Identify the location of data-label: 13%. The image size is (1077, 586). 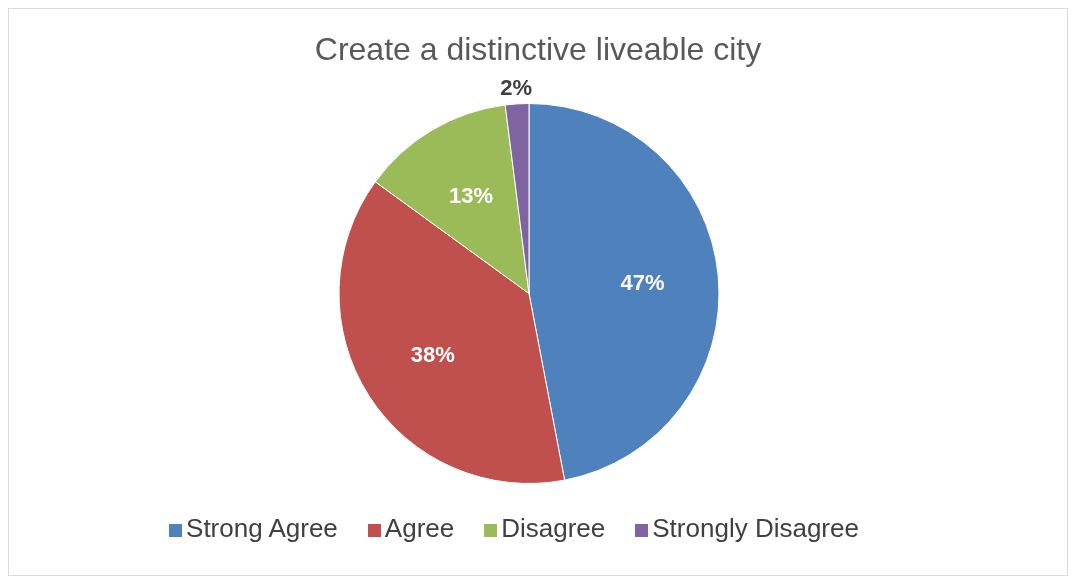
(470, 195).